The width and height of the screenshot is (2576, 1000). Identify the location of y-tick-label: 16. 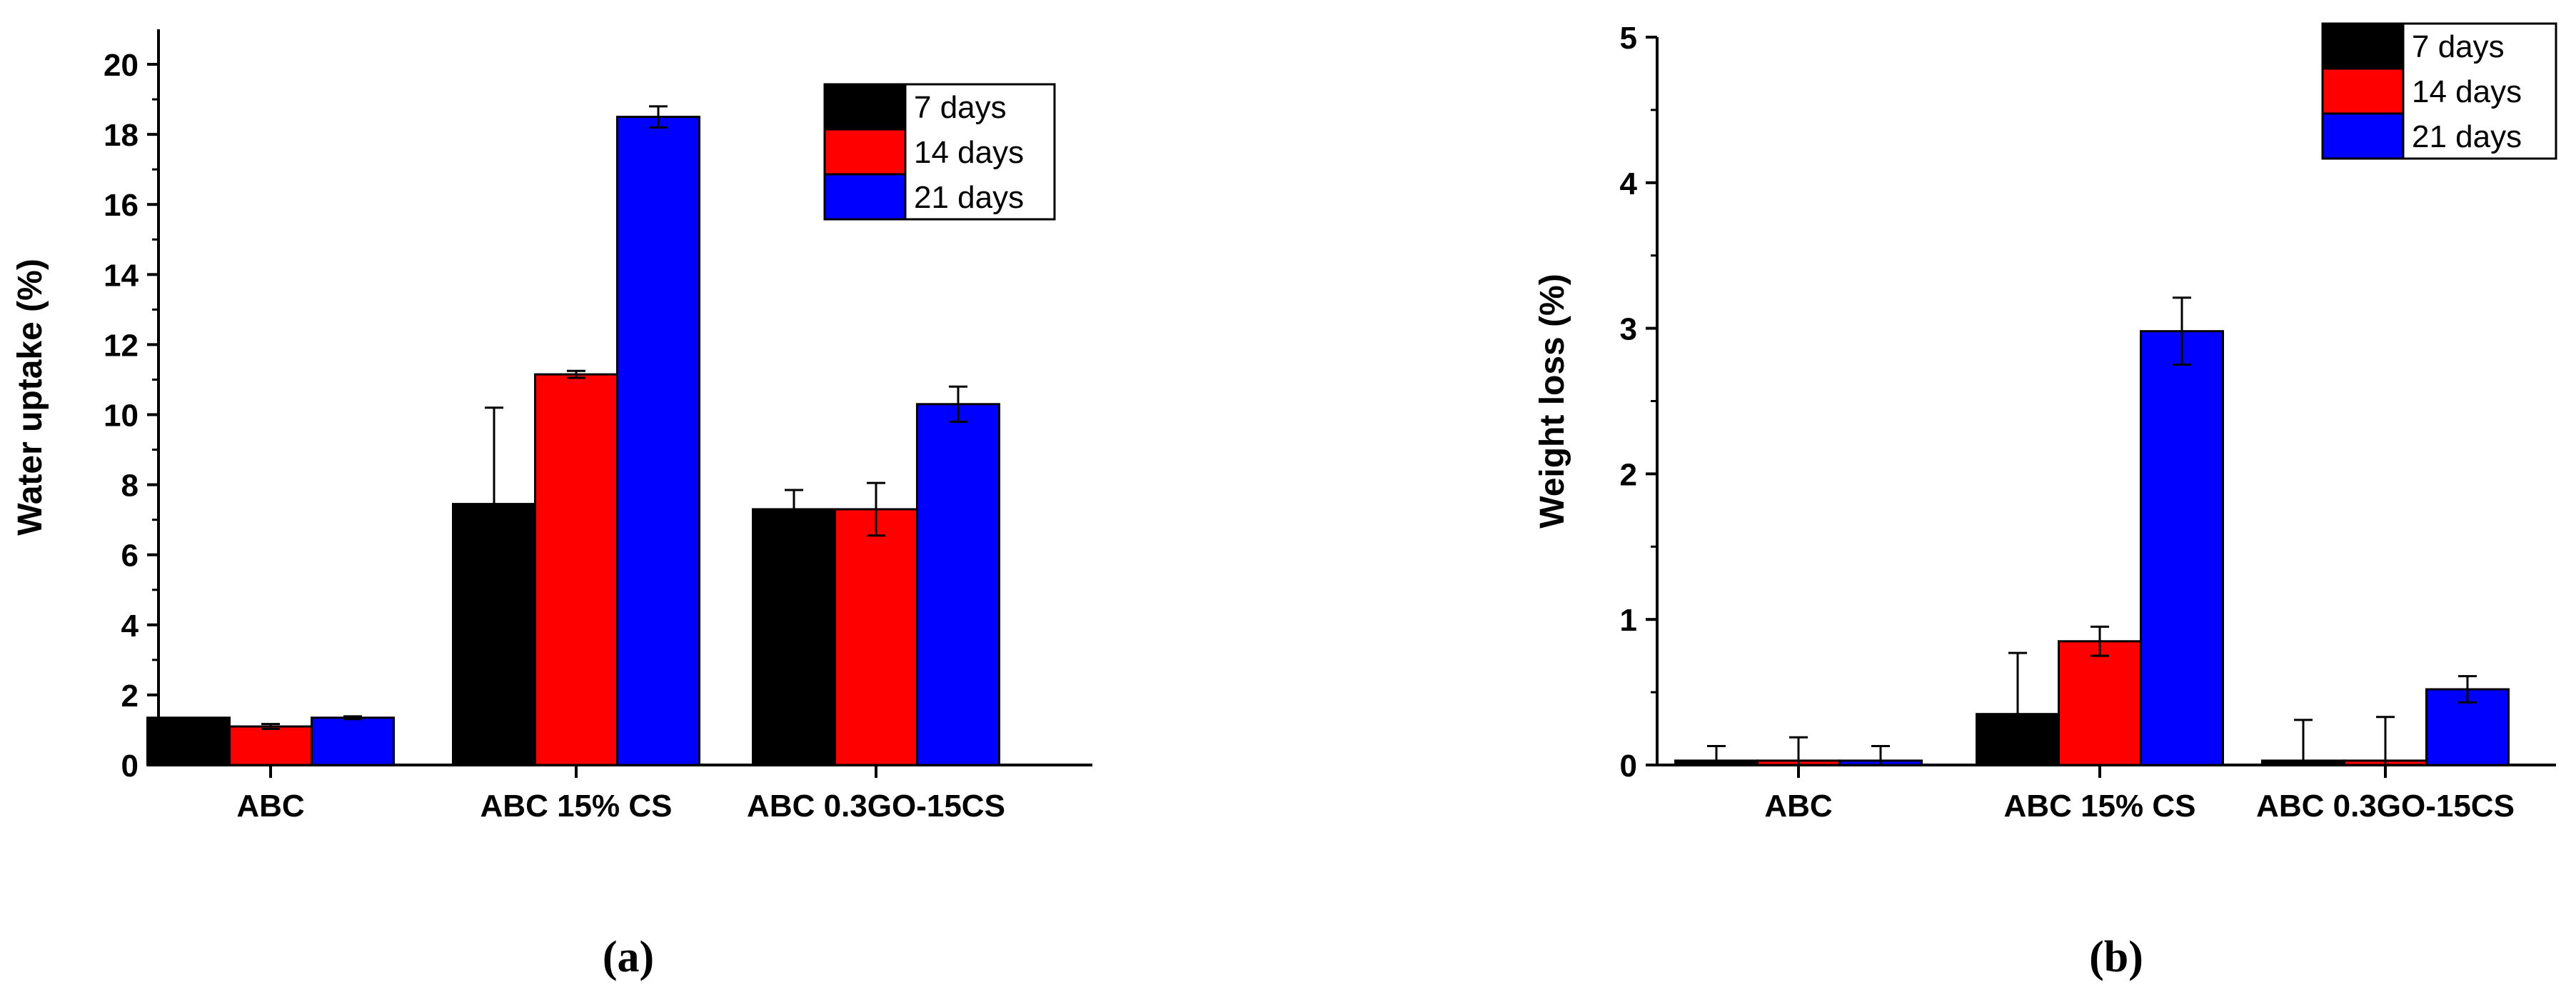
(122, 205).